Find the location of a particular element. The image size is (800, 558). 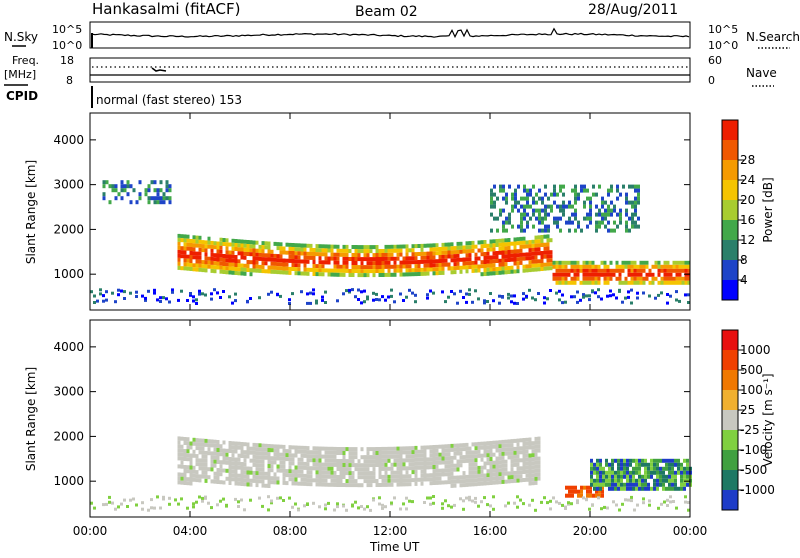

nsky-tick-bottom-left: 10^0 is located at coordinates (67, 45).